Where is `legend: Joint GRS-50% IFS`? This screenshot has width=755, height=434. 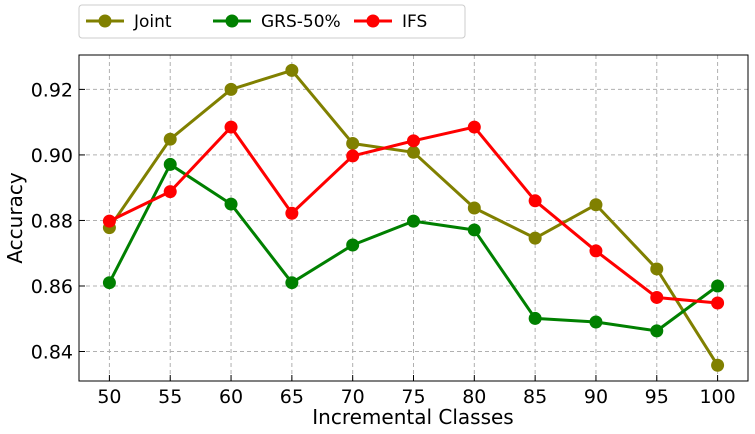
legend: Joint GRS-50% IFS is located at coordinates (272, 21).